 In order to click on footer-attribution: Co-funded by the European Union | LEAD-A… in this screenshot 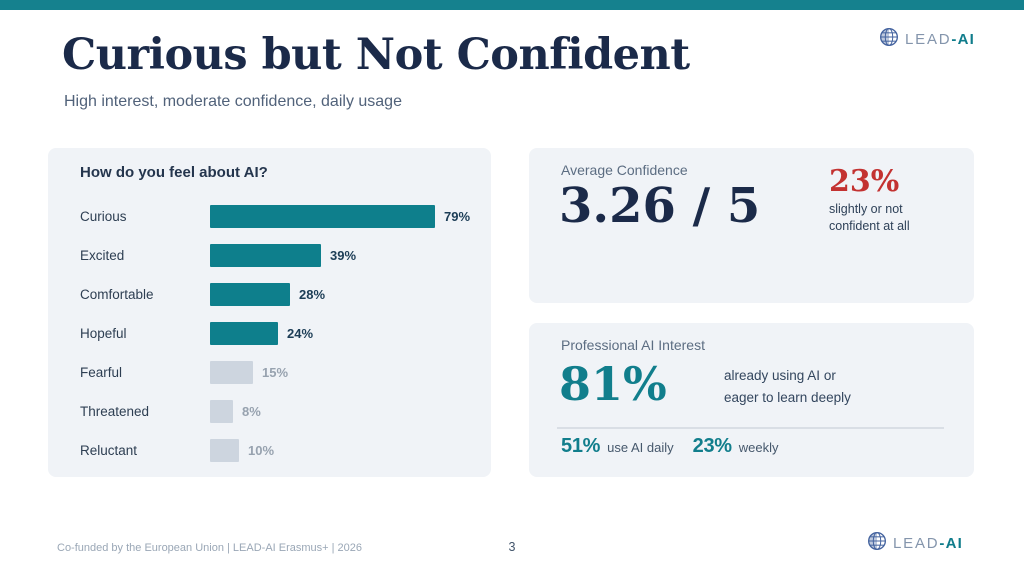, I will do `click(210, 548)`.